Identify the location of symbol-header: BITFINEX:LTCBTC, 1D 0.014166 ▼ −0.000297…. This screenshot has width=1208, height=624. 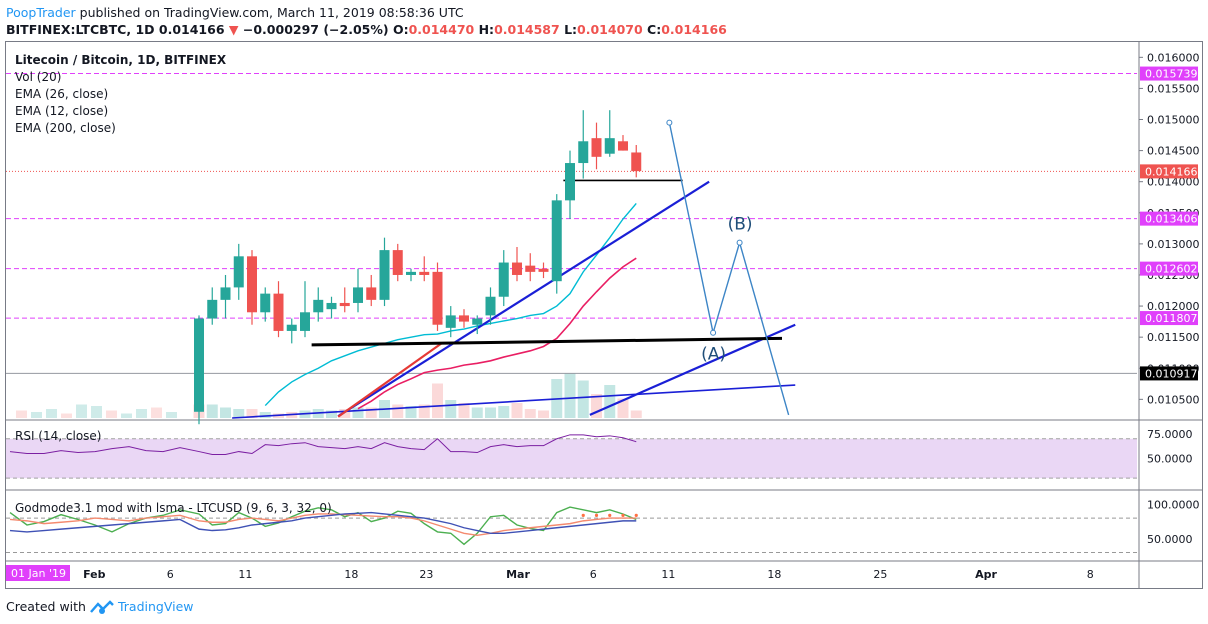
(366, 29).